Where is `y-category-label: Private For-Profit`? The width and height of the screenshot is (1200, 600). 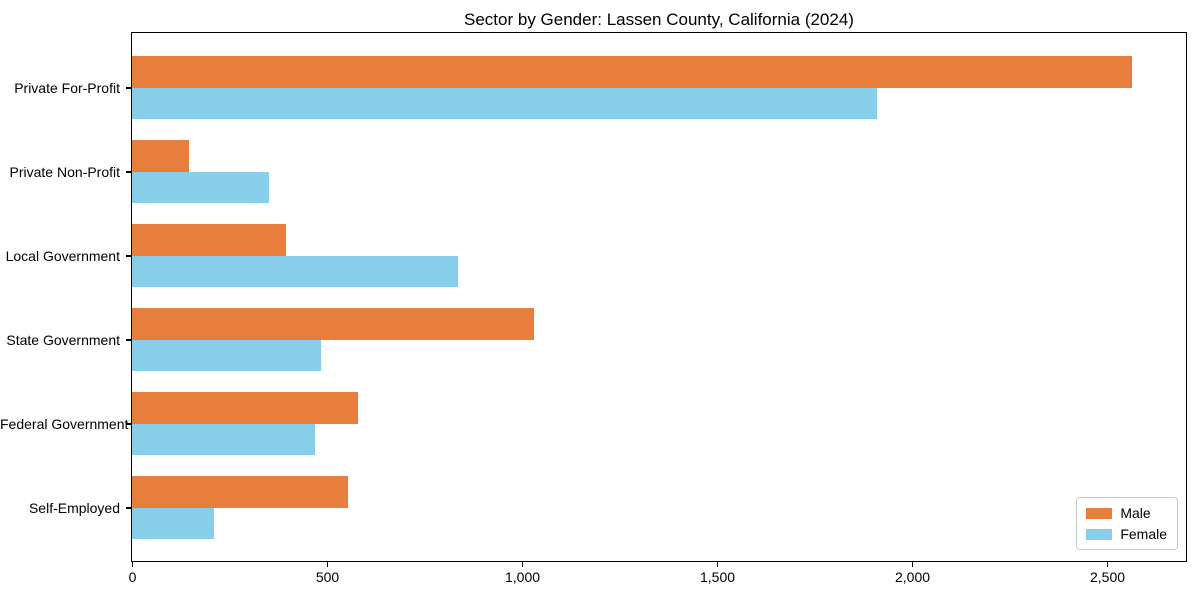 y-category-label: Private For-Profit is located at coordinates (67, 88).